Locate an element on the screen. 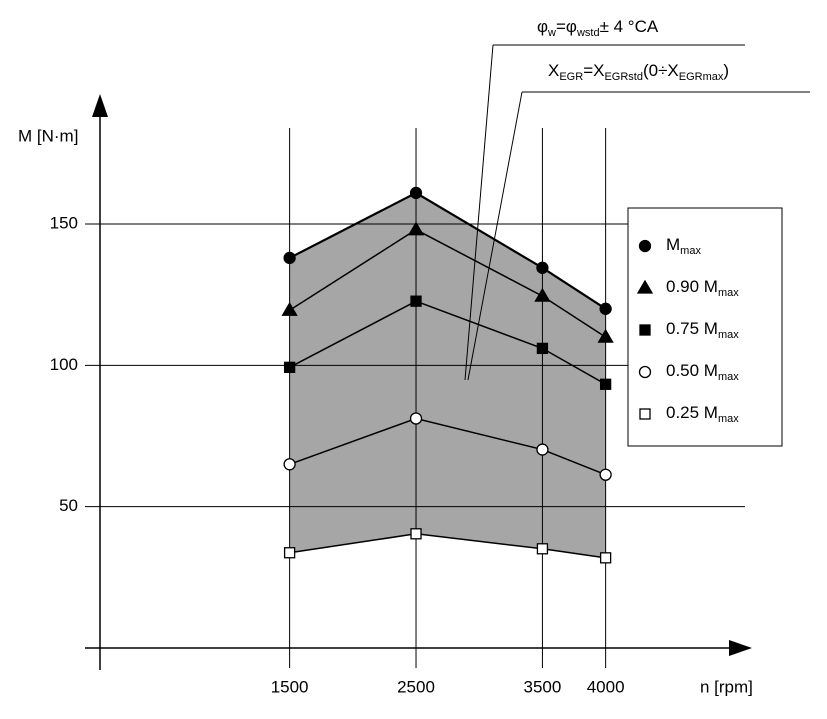 This screenshot has width=827, height=719. legend-text-part: 0.75 M is located at coordinates (692, 328).